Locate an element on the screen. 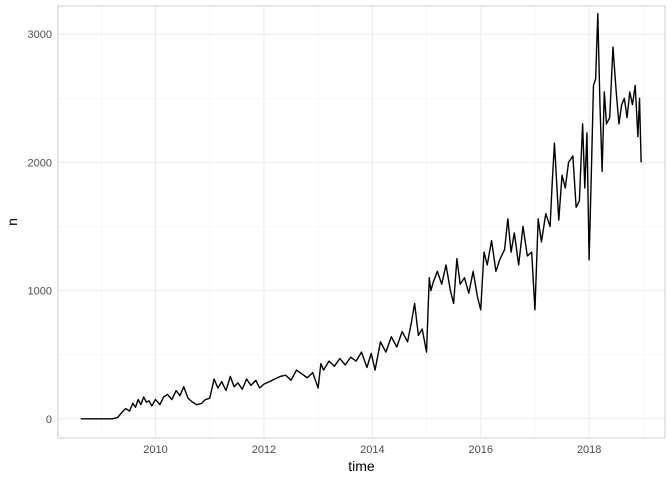 This screenshot has width=672, height=480. y-tick-label: 1000 is located at coordinates (40, 292).